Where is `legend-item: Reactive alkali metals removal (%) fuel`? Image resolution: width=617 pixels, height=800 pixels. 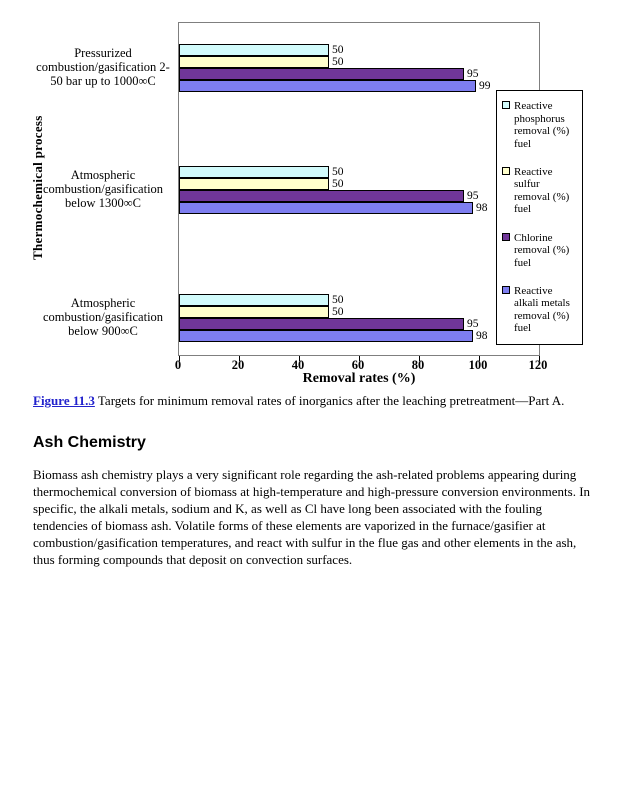
legend-item: Reactive alkali metals removal (%) fuel is located at coordinates (539, 310).